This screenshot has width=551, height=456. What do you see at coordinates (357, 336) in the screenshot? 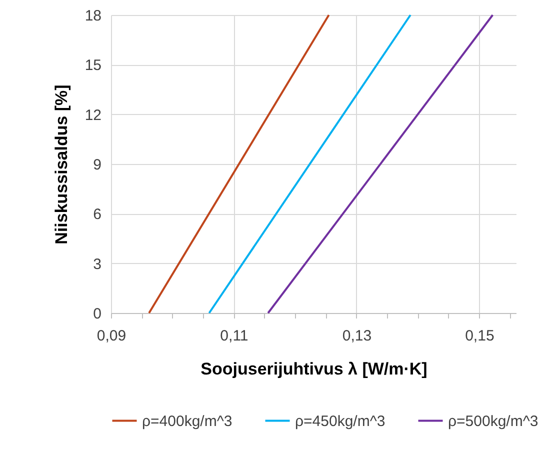
I see `x-tick-label: 0,13` at bounding box center [357, 336].